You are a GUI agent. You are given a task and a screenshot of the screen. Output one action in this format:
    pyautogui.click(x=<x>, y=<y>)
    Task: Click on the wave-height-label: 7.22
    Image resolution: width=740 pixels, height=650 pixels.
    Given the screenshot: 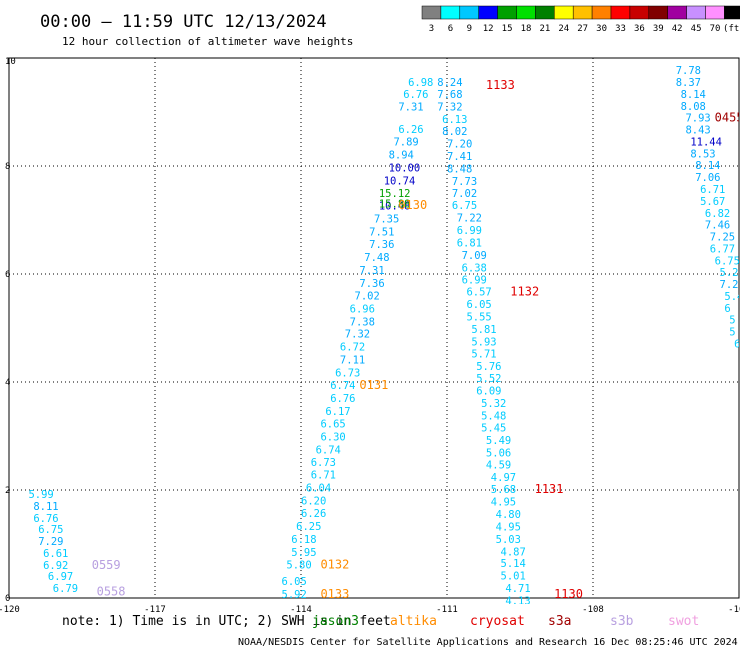 What is the action you would take?
    pyautogui.click(x=469, y=219)
    